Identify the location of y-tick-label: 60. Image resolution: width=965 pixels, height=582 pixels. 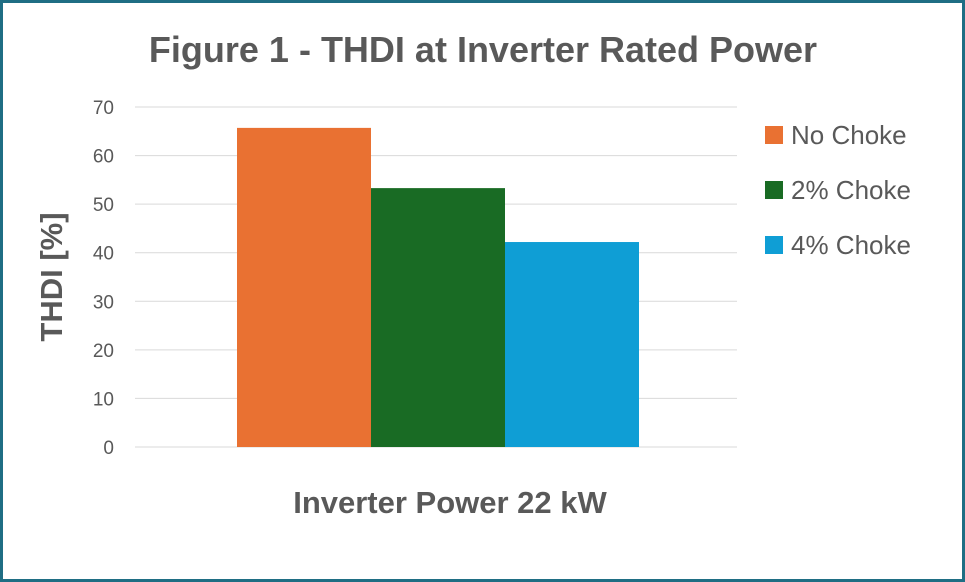
(103, 157).